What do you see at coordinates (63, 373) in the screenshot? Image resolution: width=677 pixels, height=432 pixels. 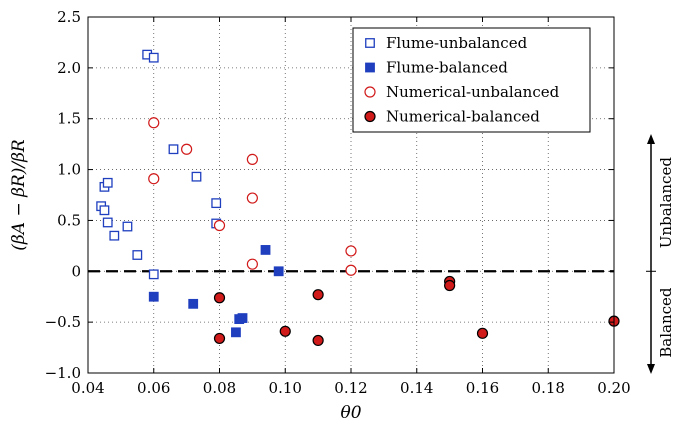 I see `y-tick-label: −1.0` at bounding box center [63, 373].